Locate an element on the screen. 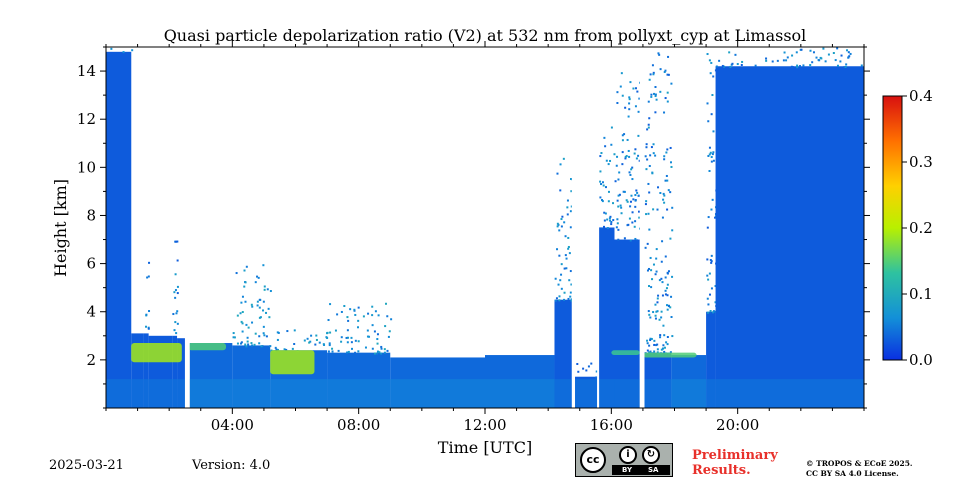 The height and width of the screenshot is (480, 960). person-icon: i is located at coordinates (628, 455).